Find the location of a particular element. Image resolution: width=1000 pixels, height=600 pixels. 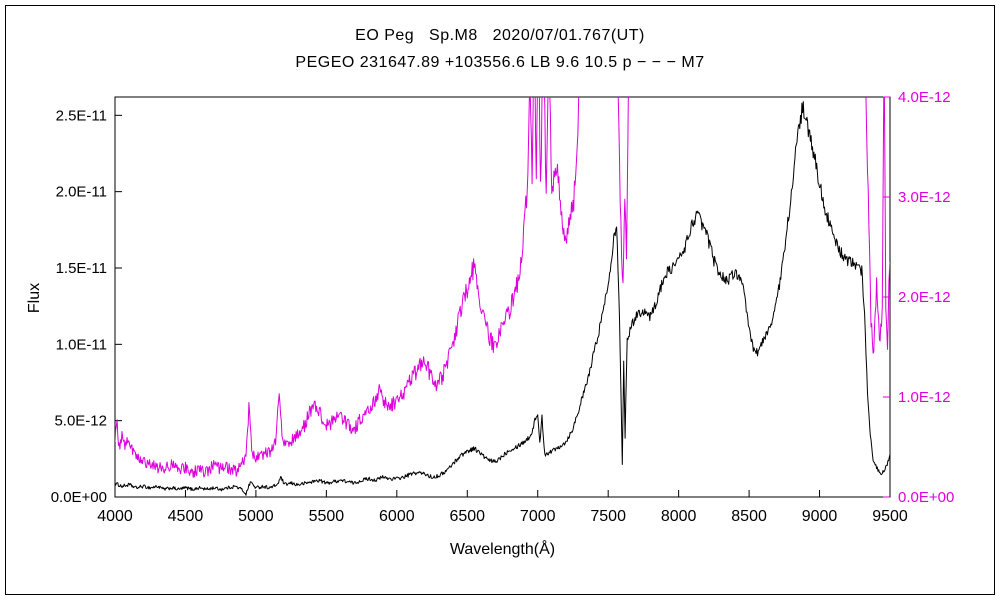

left-tick-label: 1.0E-11 is located at coordinates (81, 344).